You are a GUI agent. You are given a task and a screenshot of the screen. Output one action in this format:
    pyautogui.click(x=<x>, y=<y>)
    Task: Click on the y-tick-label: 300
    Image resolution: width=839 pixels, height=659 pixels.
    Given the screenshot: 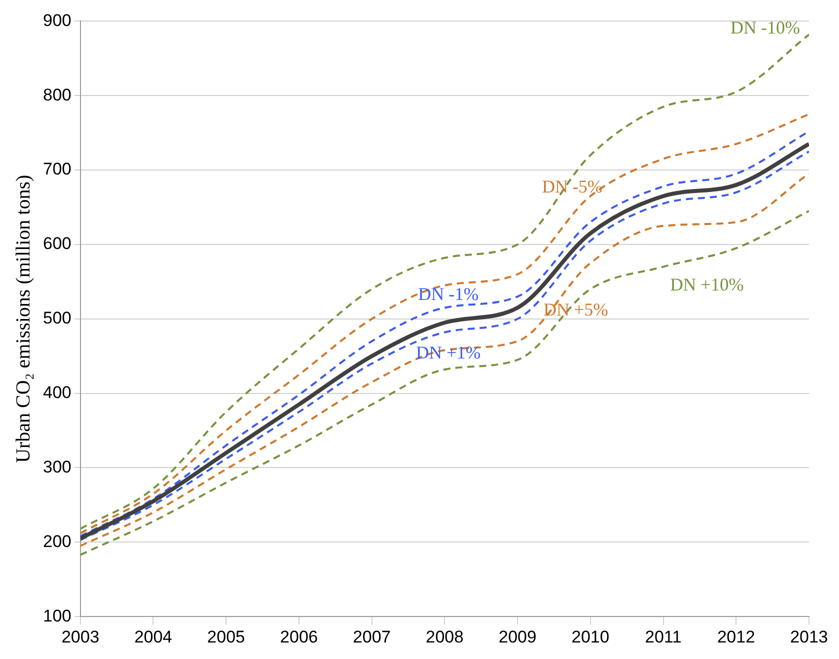 What is the action you would take?
    pyautogui.click(x=57, y=466)
    